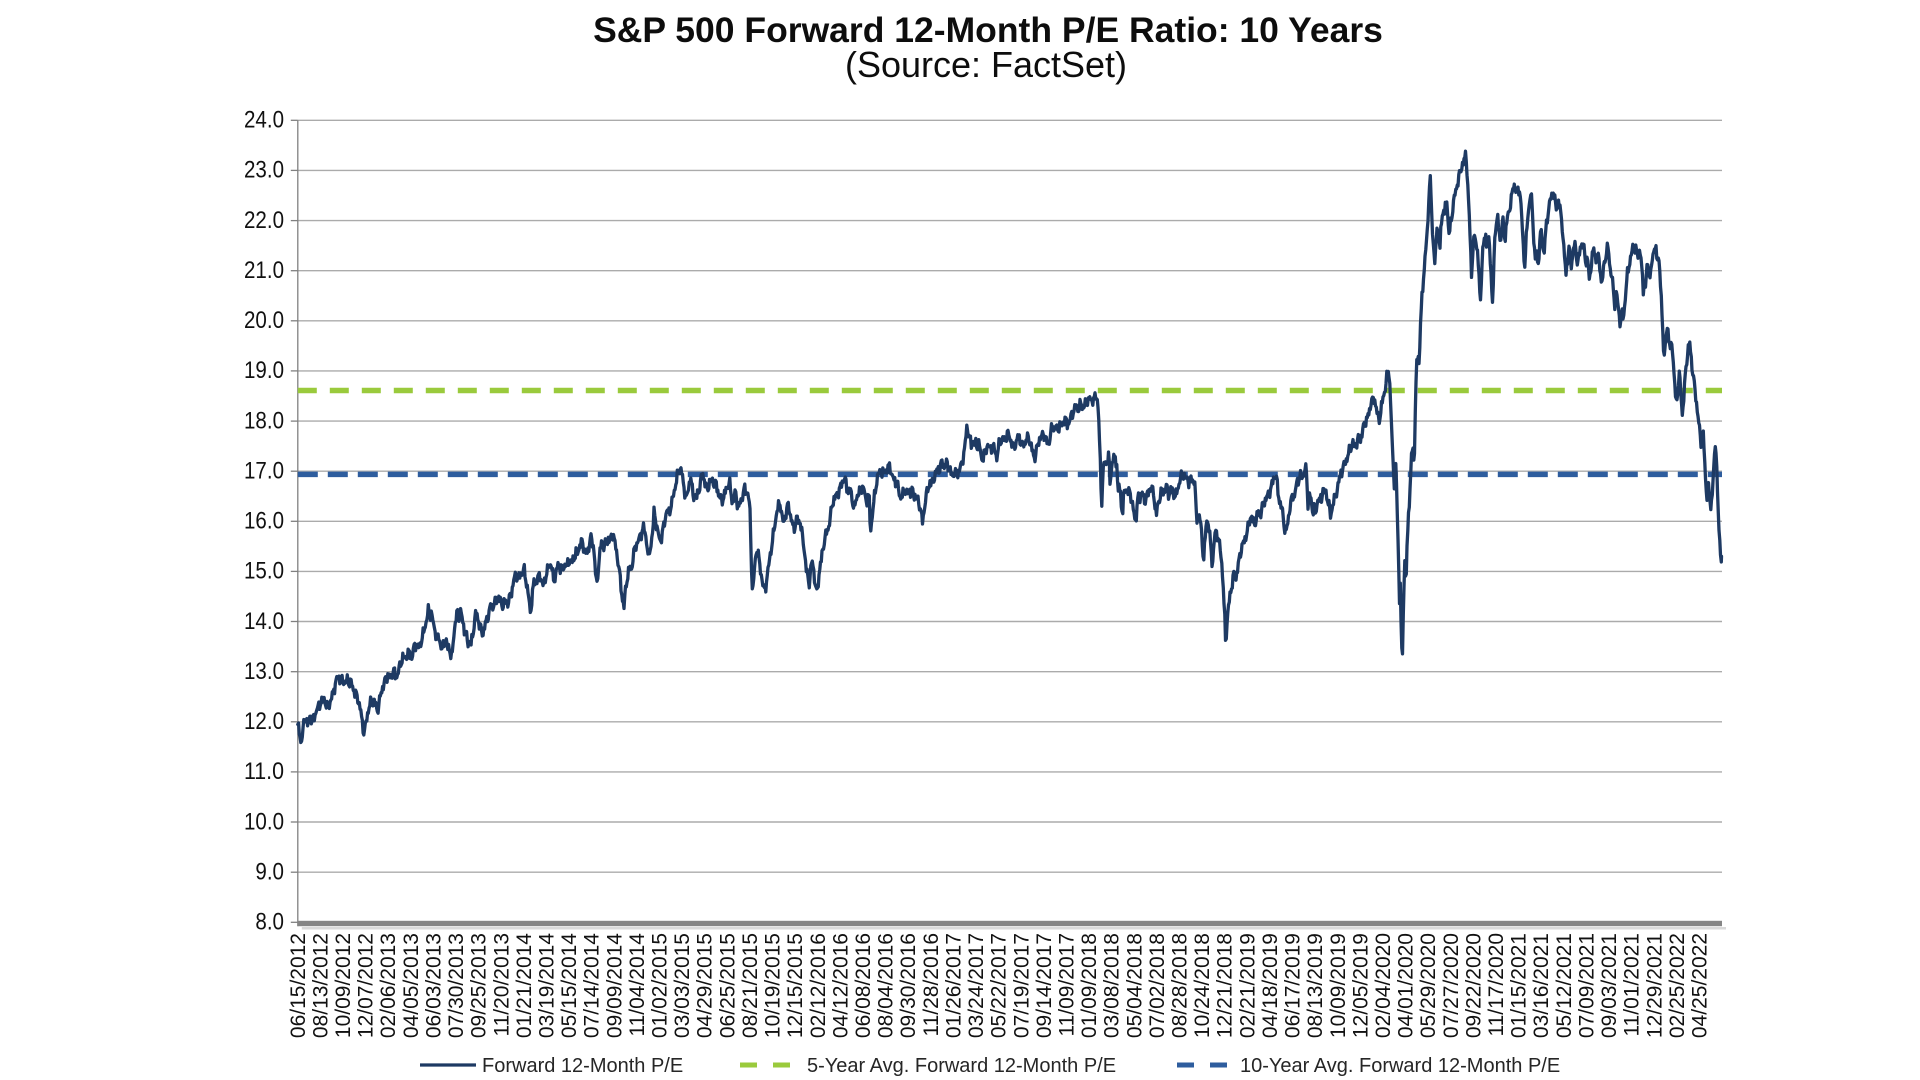 The height and width of the screenshot is (1080, 1920). What do you see at coordinates (343, 985) in the screenshot?
I see `svg-text: 10/09/2012` at bounding box center [343, 985].